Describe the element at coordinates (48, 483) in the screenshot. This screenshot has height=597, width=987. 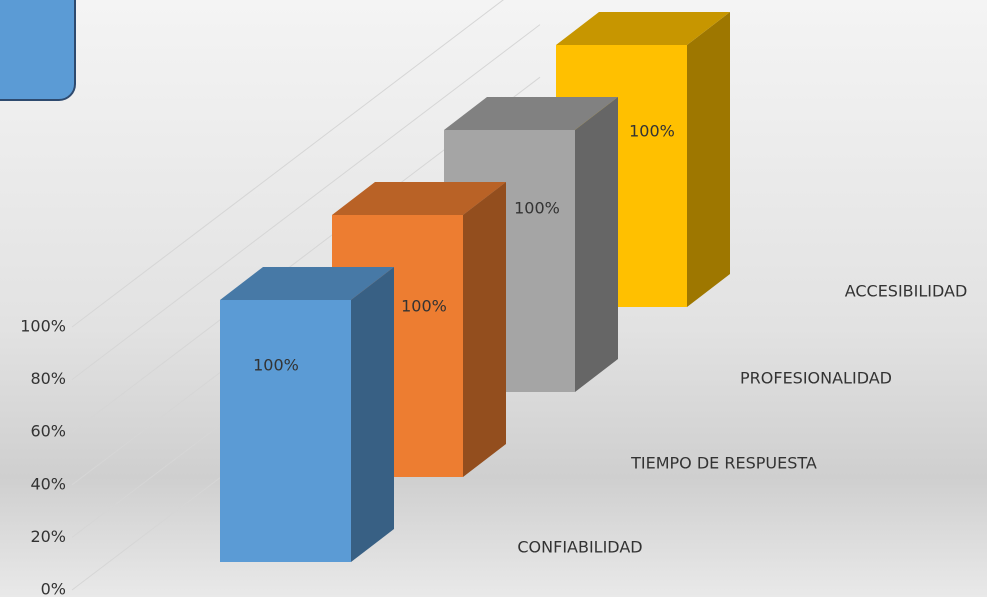
I see `y-tick-label: 40%` at that location.